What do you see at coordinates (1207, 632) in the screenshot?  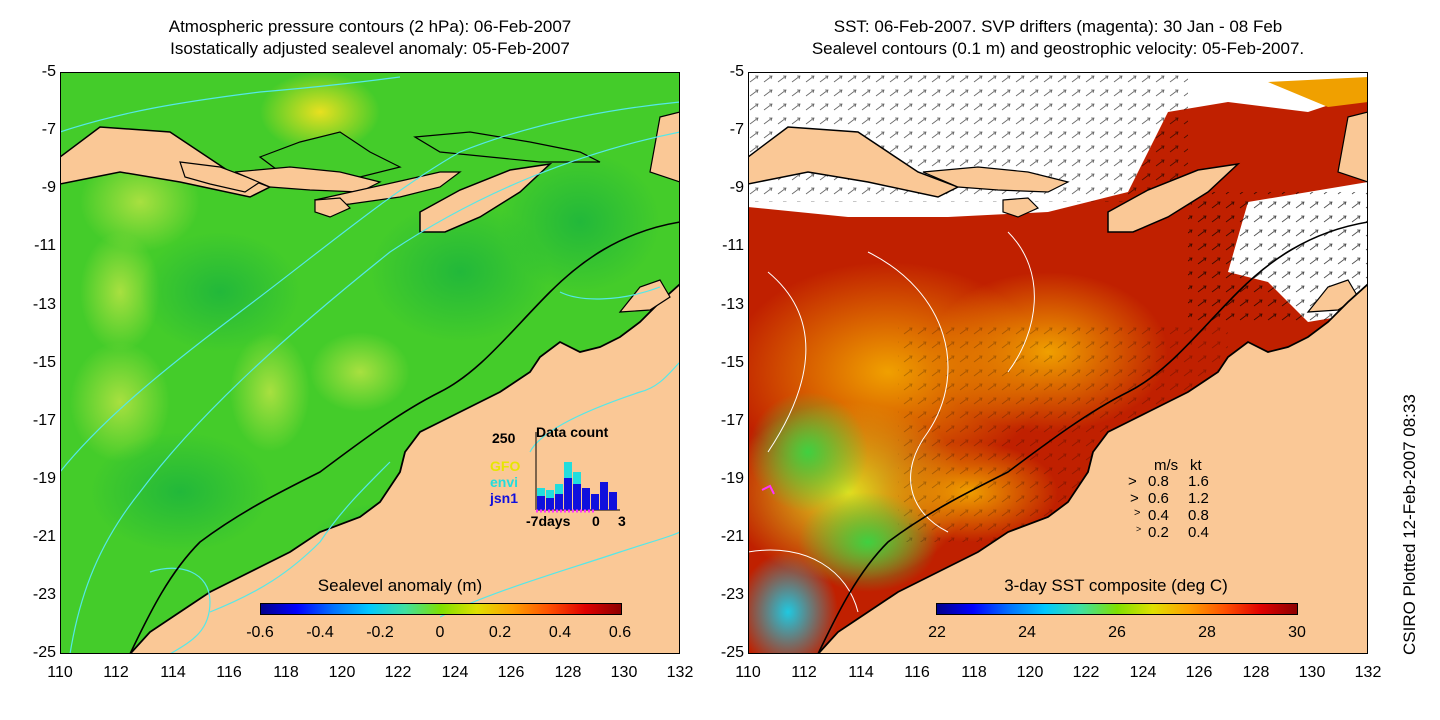 I see `sst-cbar-tick: 28` at bounding box center [1207, 632].